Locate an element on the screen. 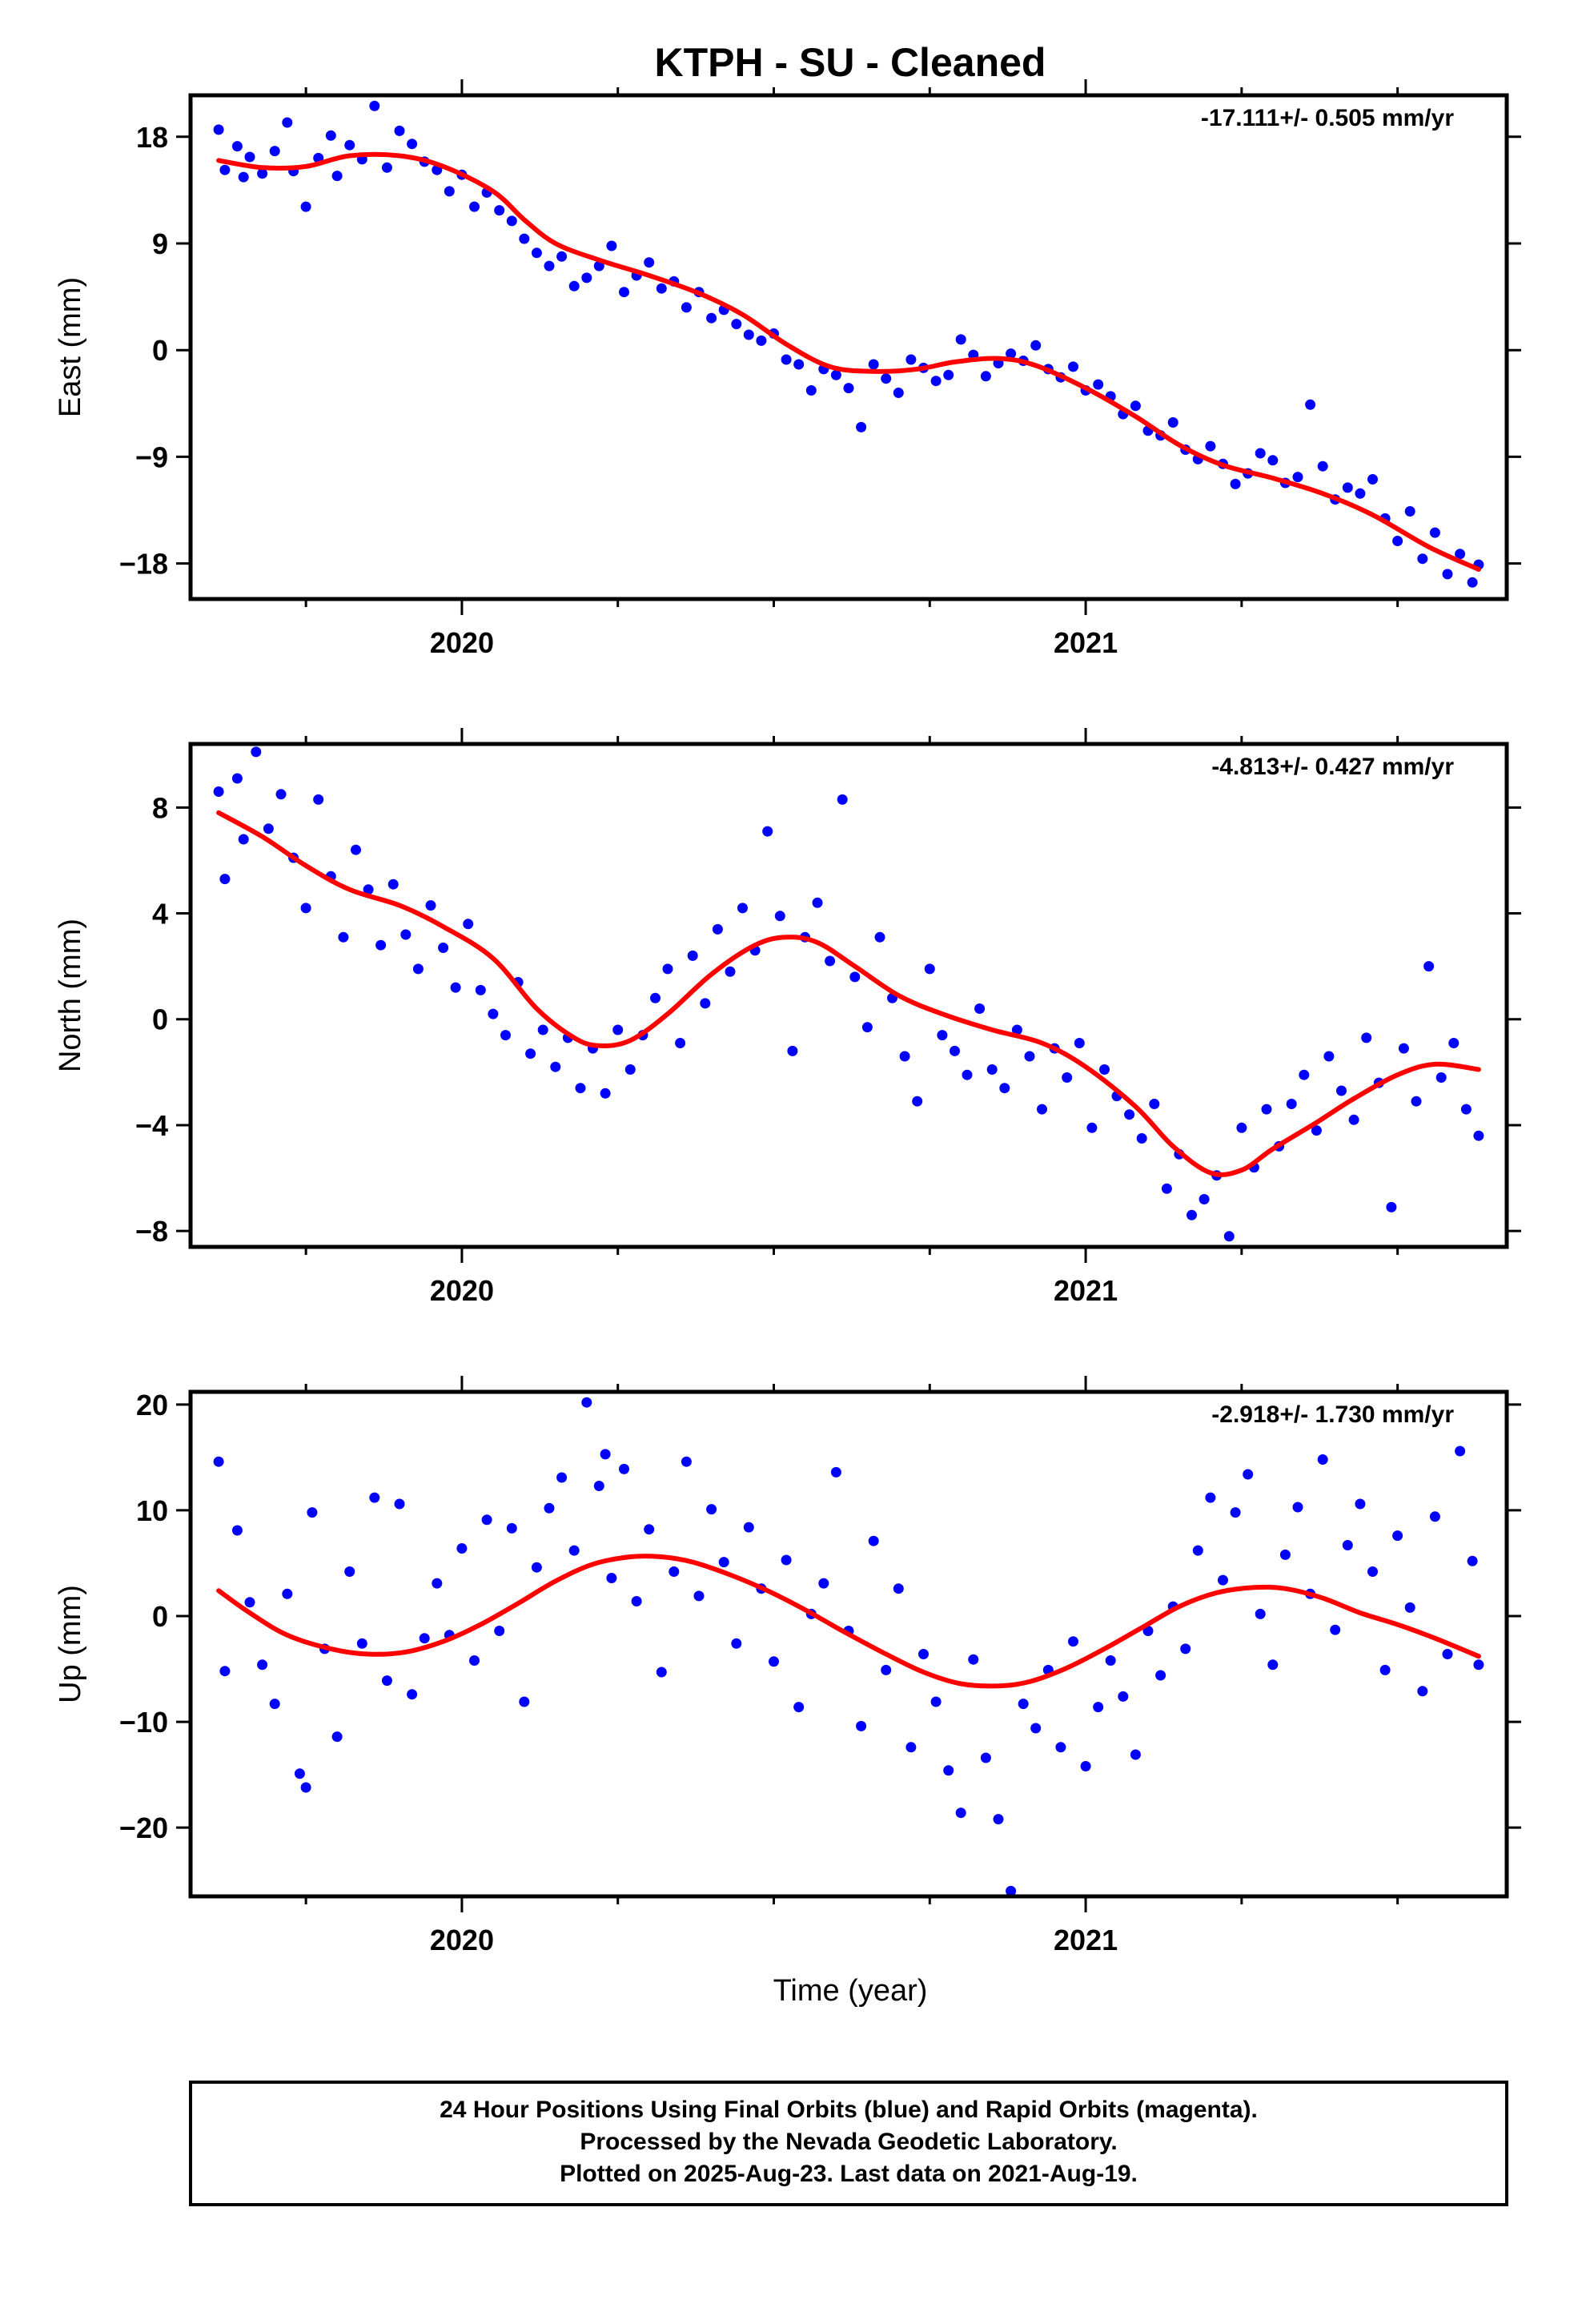  figure-title: KTPH - SU - Cleaned is located at coordinates (850, 62).